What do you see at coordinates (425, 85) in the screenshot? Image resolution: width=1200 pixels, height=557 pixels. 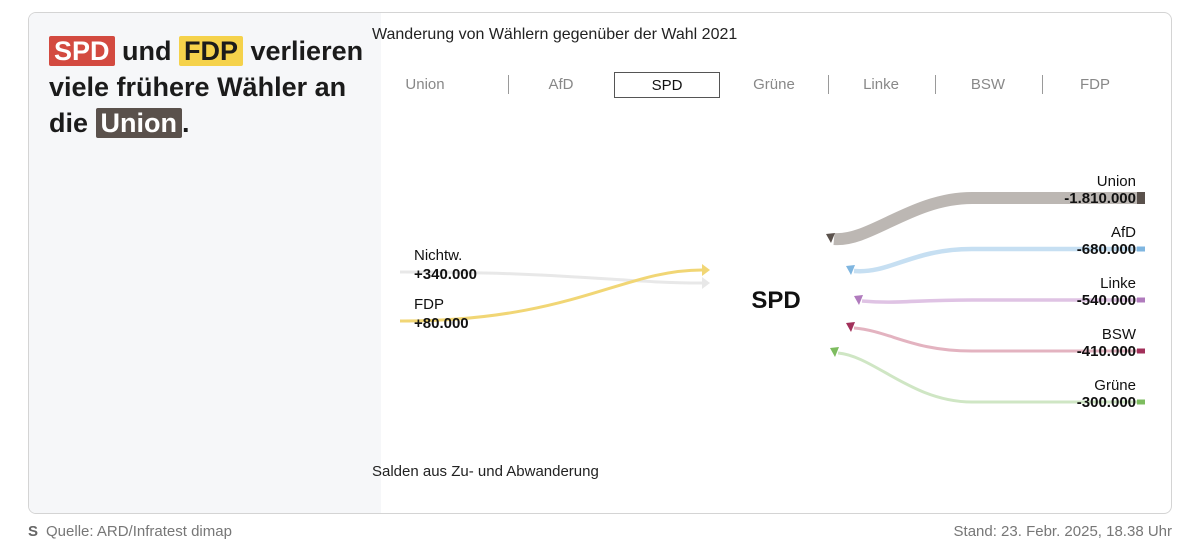 I see `tab-union: Union` at bounding box center [425, 85].